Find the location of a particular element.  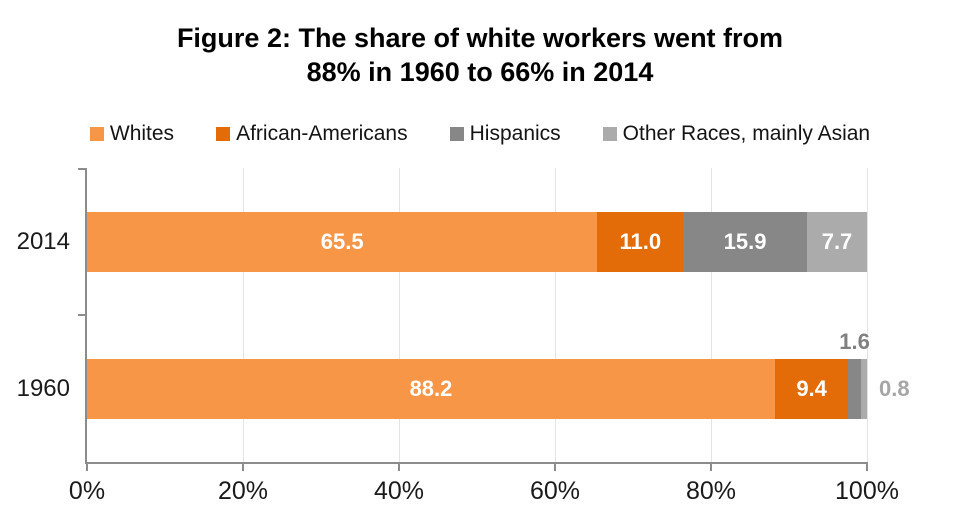

chart-title-line2: 88% in 1960 to 66% in 2014 is located at coordinates (480, 72).